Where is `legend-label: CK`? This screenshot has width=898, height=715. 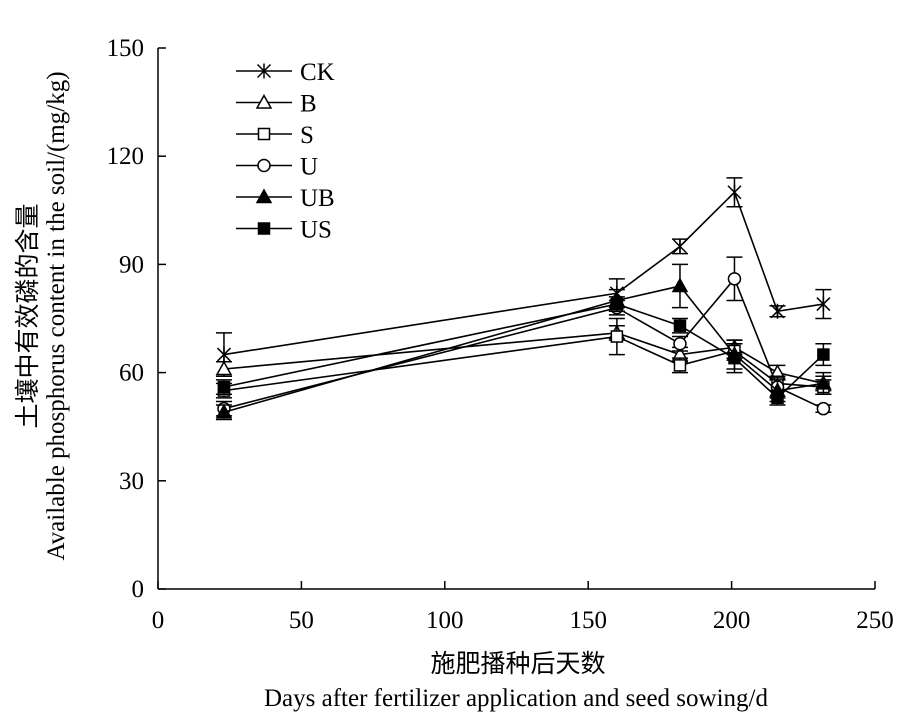
legend-label: CK is located at coordinates (317, 72).